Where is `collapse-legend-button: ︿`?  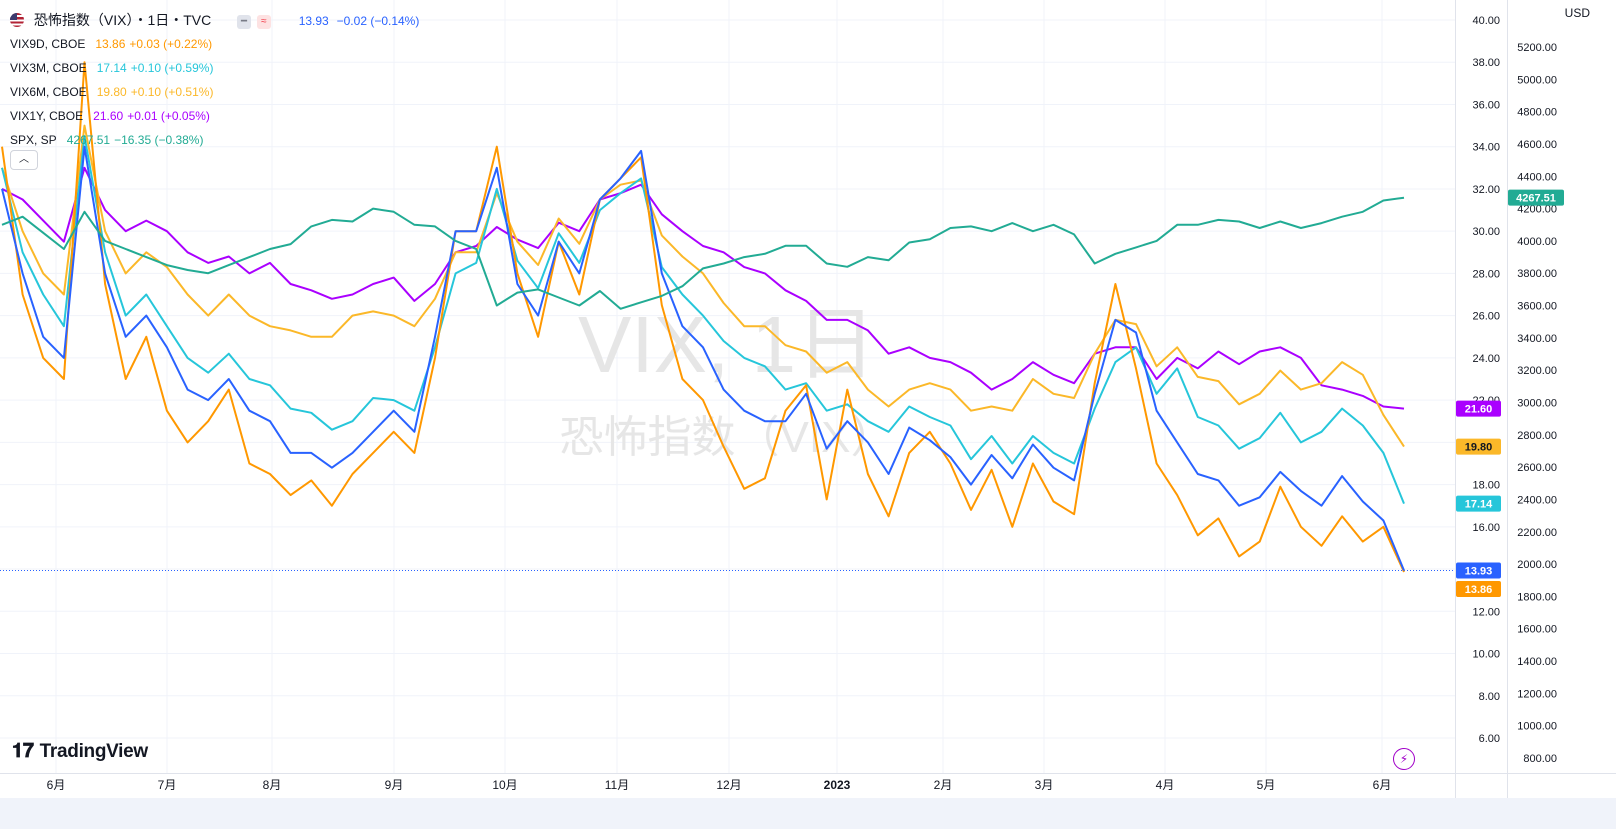 collapse-legend-button: ︿ is located at coordinates (24, 160).